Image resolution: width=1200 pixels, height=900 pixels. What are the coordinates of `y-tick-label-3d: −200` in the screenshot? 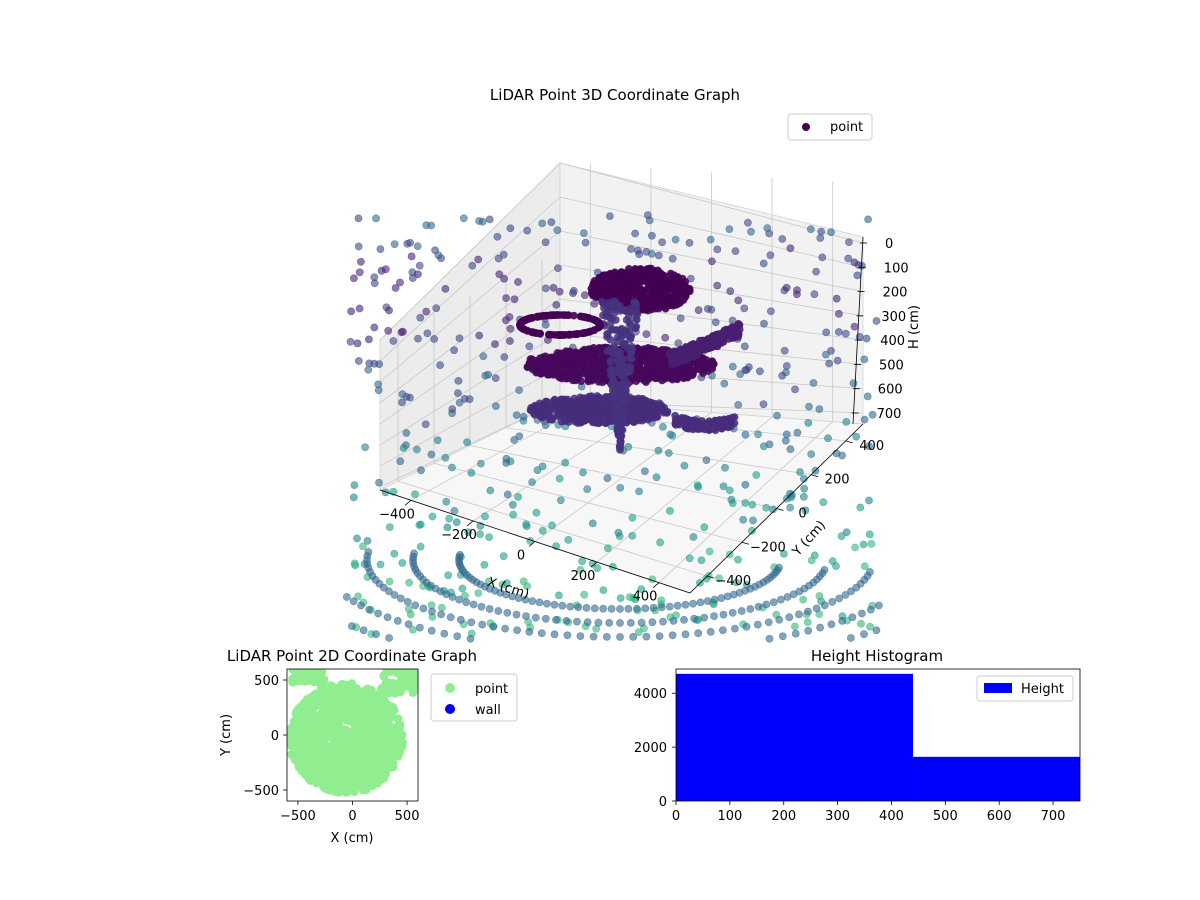 It's located at (768, 547).